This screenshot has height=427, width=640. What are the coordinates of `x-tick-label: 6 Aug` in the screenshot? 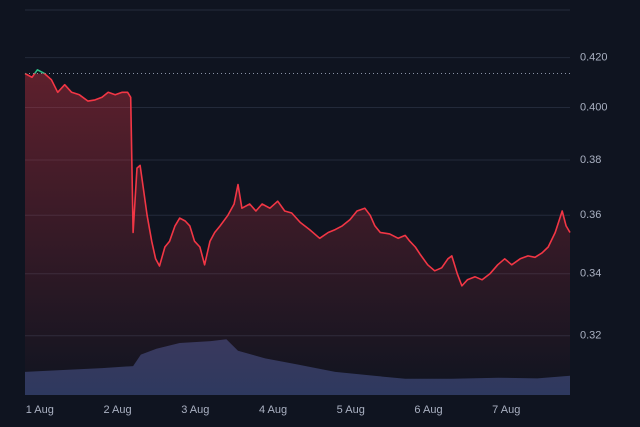 It's located at (428, 410).